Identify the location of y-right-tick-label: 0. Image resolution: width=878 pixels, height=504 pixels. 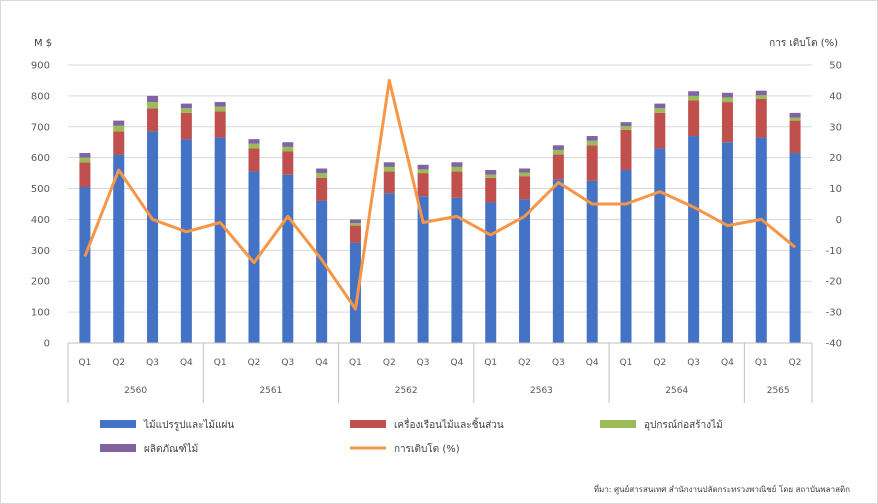
(839, 220).